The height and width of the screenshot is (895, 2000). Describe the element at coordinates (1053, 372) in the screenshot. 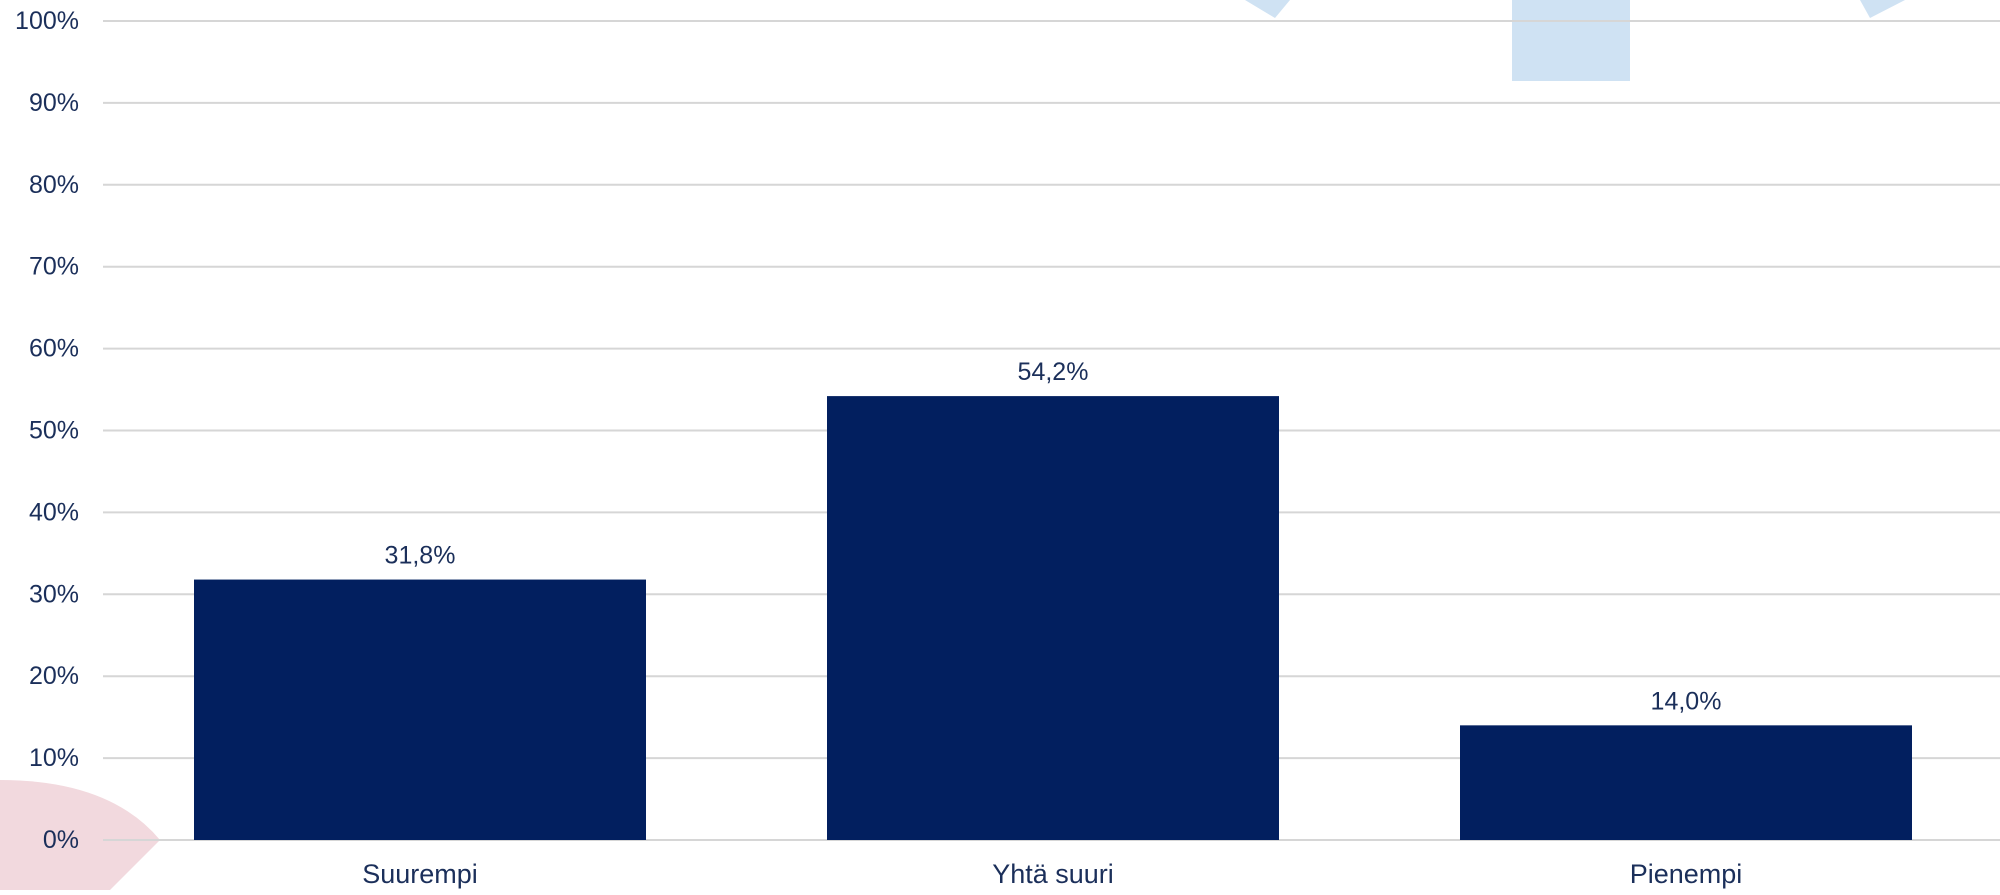

I see `data-label-1: 54,2%` at that location.